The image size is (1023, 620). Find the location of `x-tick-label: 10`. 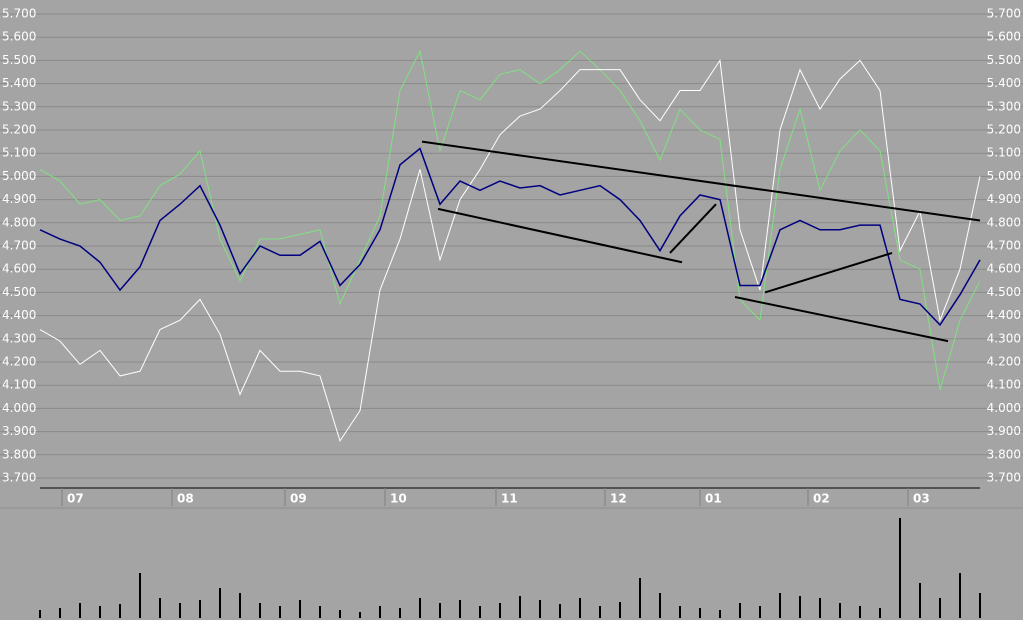

x-tick-label: 10 is located at coordinates (398, 499).